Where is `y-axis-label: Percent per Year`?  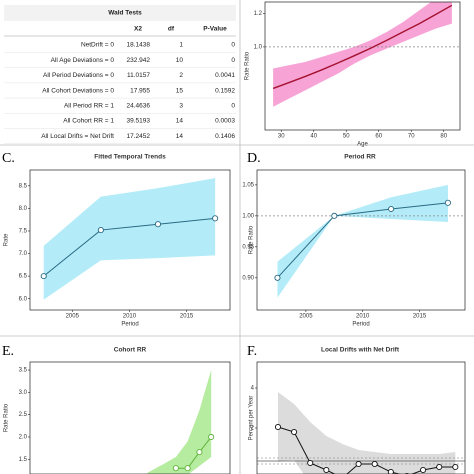 y-axis-label: Percent per Year is located at coordinates (252, 418).